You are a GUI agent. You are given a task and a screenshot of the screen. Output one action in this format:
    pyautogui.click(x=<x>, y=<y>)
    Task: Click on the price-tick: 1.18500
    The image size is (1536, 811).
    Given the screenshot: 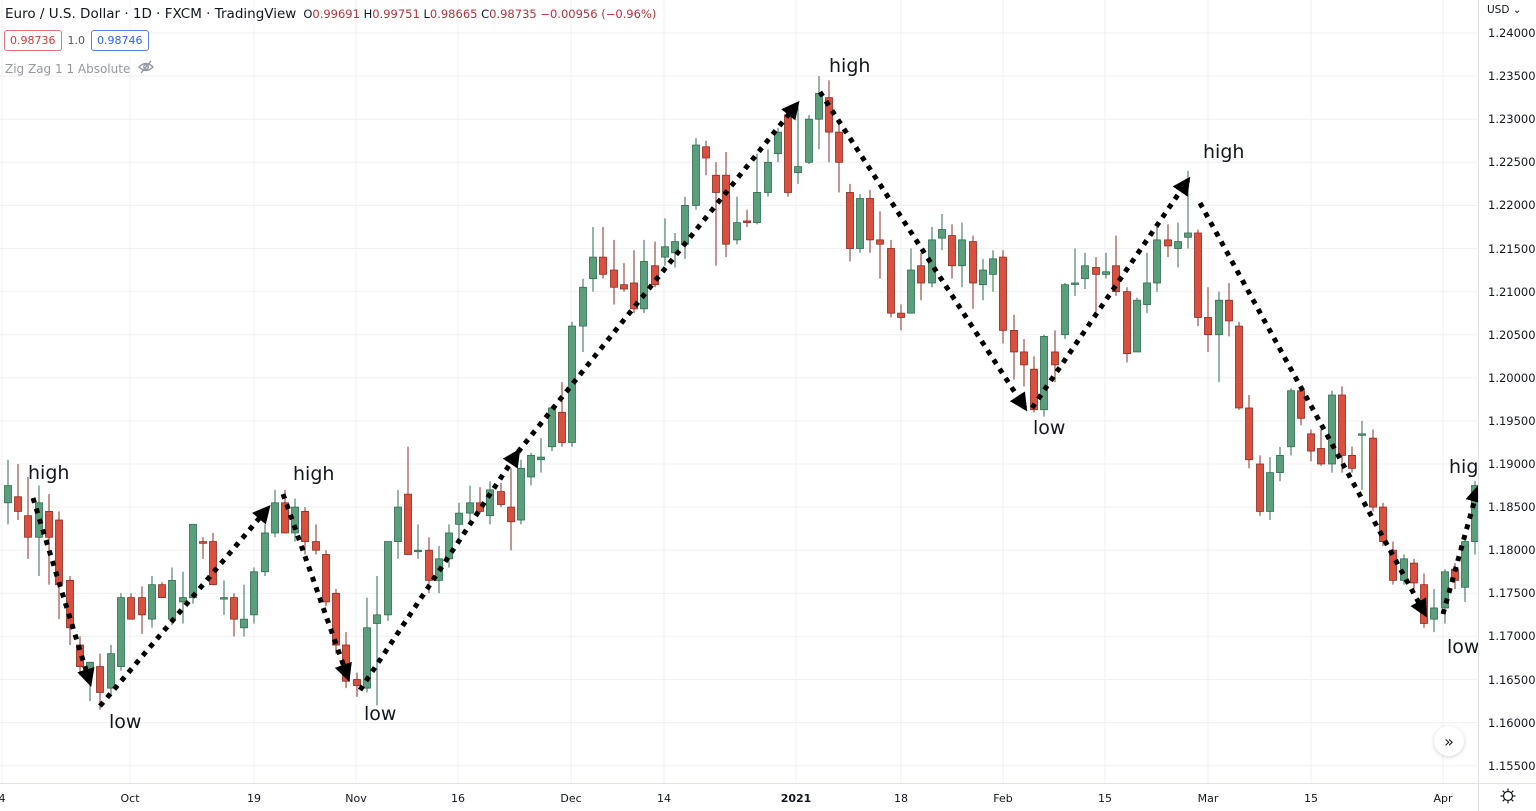 What is the action you would take?
    pyautogui.click(x=1512, y=507)
    